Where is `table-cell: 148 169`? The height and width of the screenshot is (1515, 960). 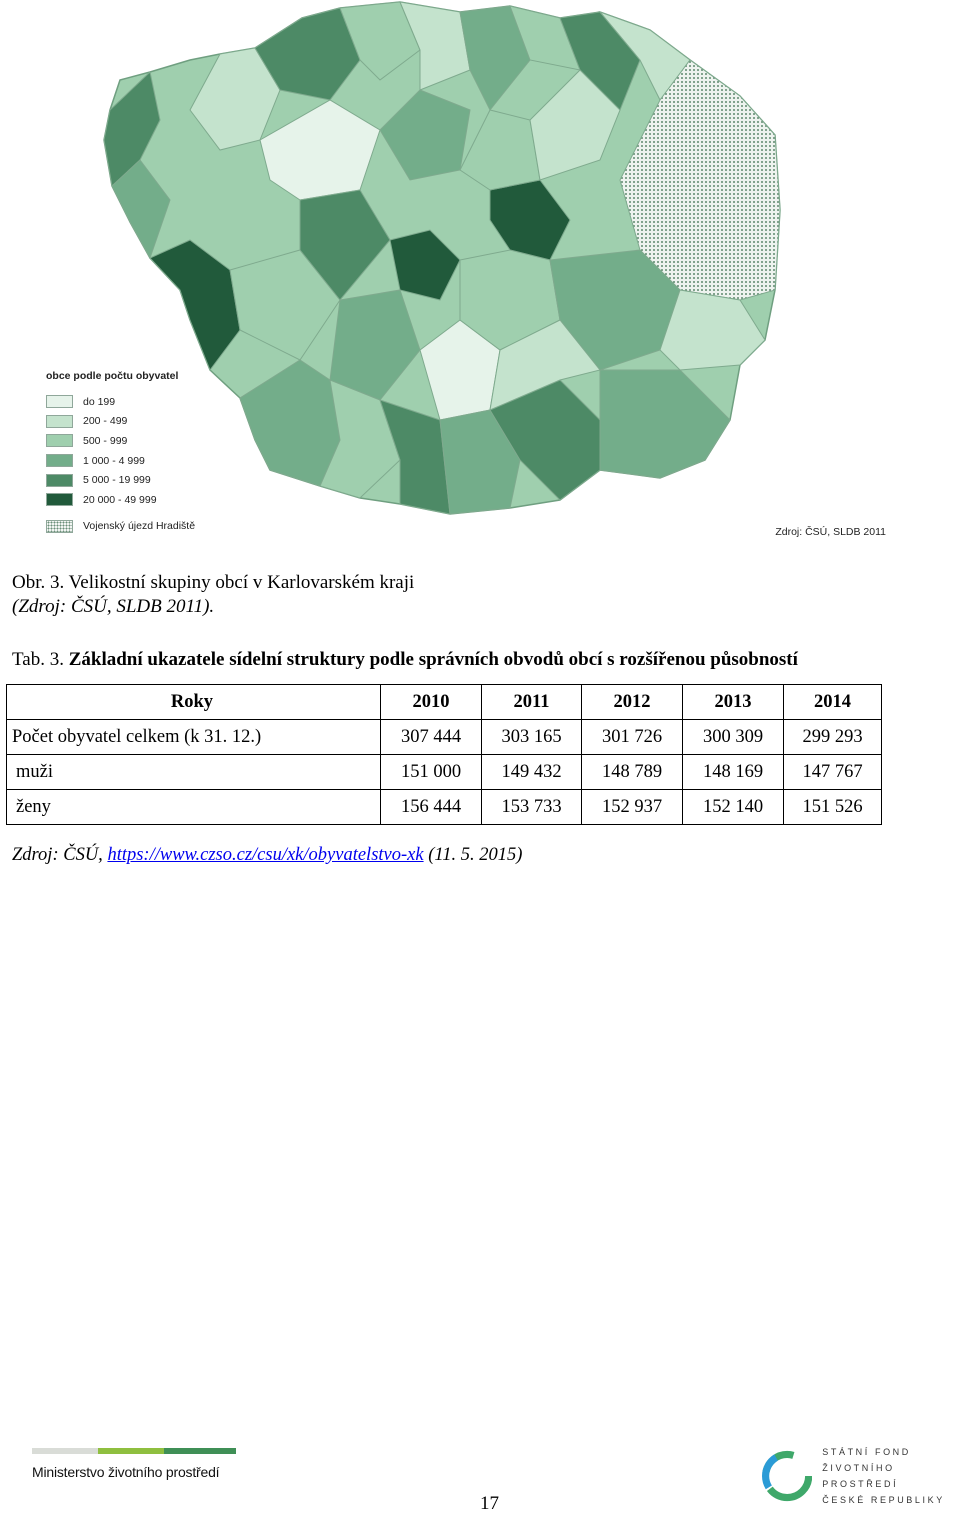 table-cell: 148 169 is located at coordinates (733, 772).